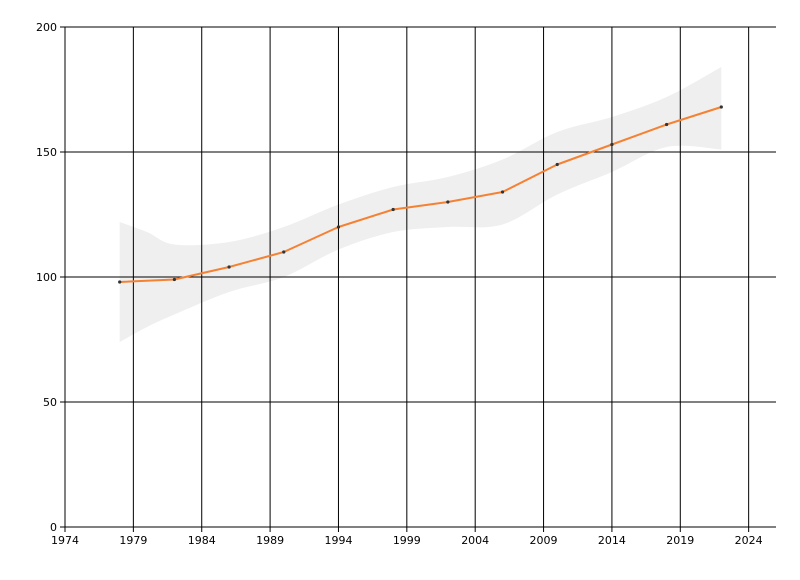 This screenshot has width=800, height=580. Describe the element at coordinates (475, 540) in the screenshot. I see `x-tick-label: 2004` at that location.